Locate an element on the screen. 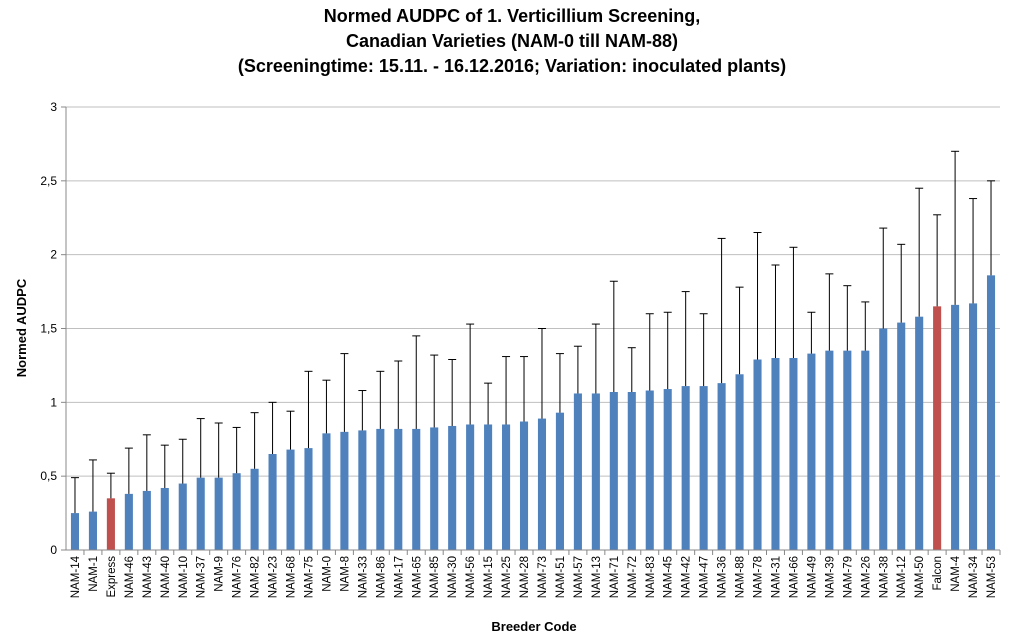 This screenshot has height=638, width=1024. x-tick-label: NAM-30 is located at coordinates (453, 577).